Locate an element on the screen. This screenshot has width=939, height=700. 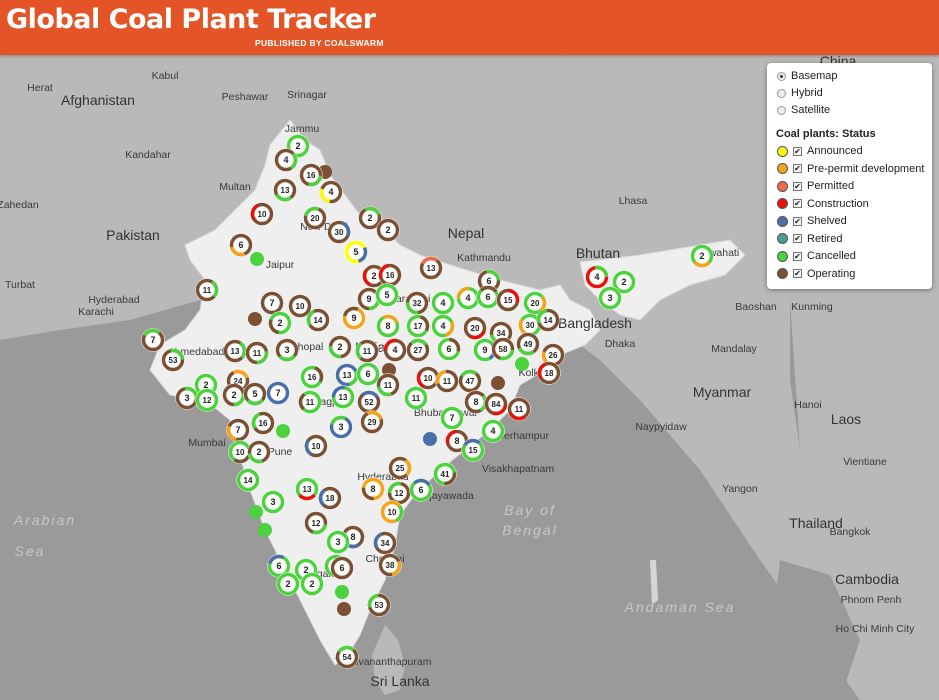
plant-cluster-marker: 58 is located at coordinates (503, 349).